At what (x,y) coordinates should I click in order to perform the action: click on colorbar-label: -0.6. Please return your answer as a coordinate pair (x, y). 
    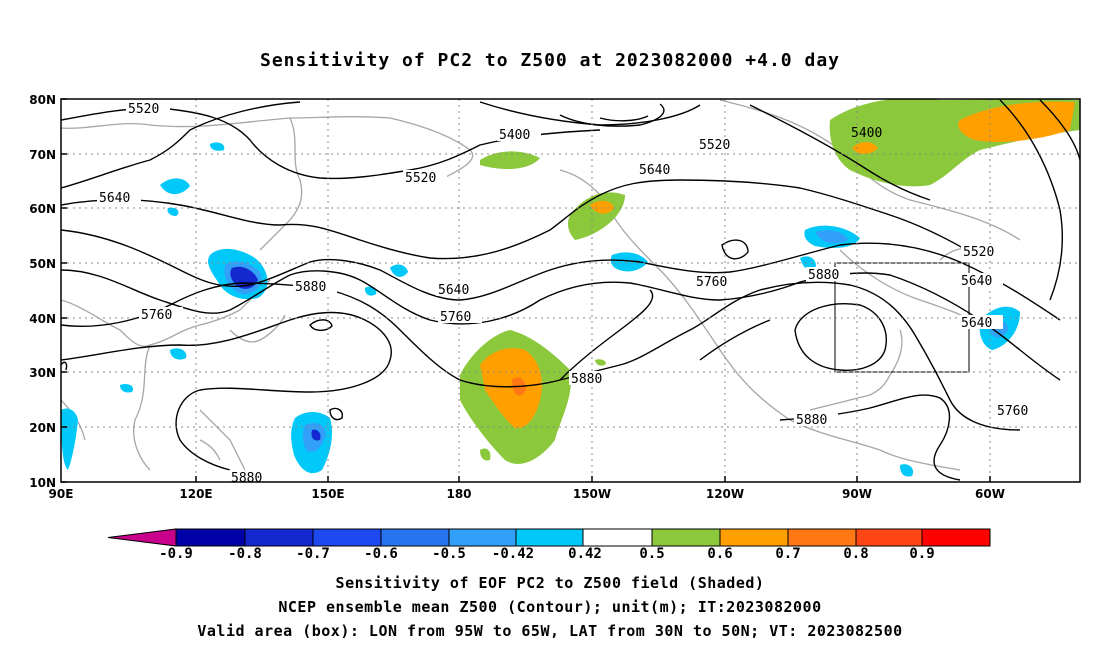
    Looking at the image, I should click on (381, 554).